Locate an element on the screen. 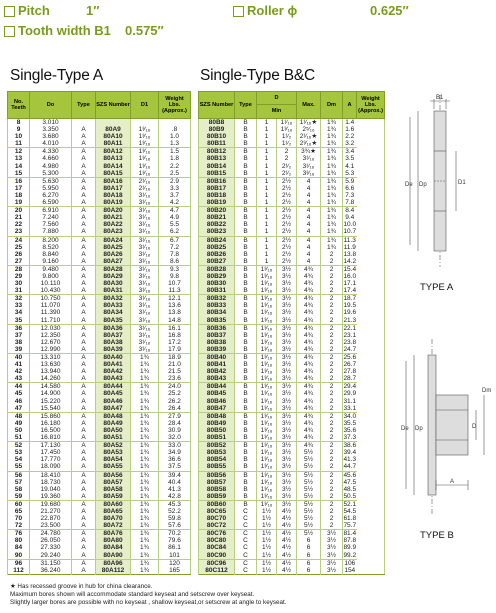  table-cell: 80A60 is located at coordinates (113, 503).